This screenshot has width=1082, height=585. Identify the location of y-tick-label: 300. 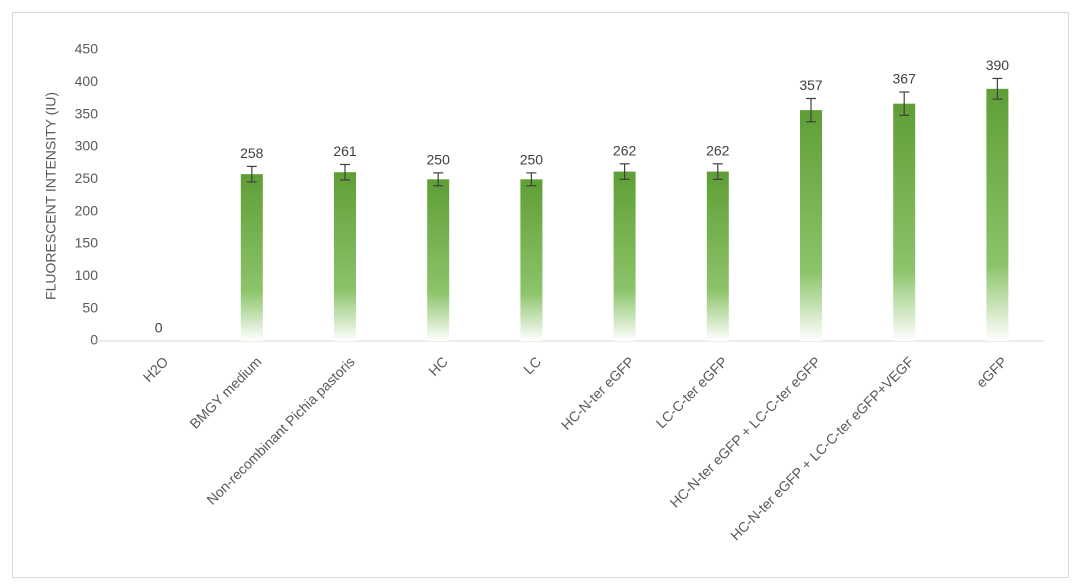
(87, 146).